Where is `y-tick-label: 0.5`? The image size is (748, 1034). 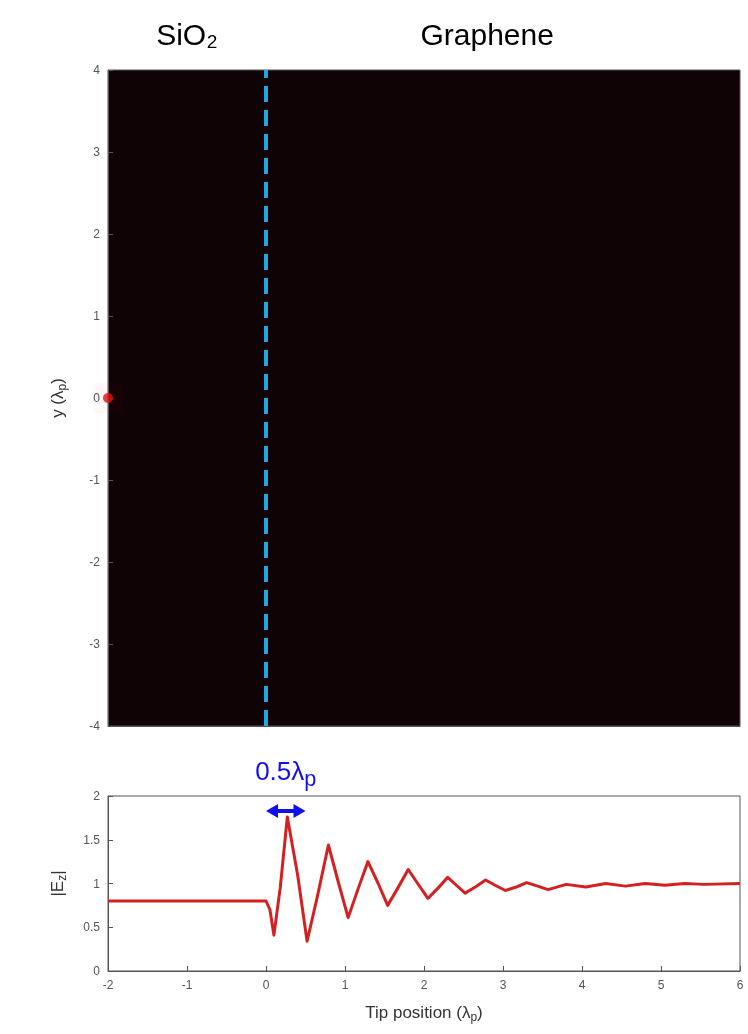
y-tick-label: 0.5 is located at coordinates (92, 927).